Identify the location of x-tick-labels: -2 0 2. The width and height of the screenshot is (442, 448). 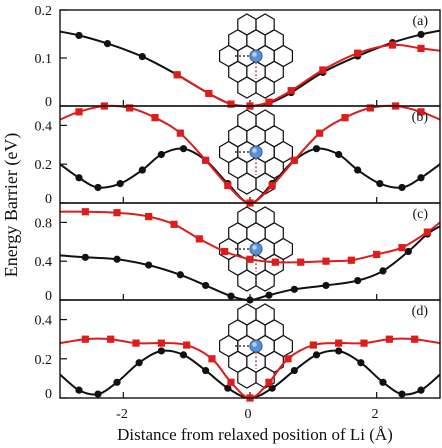
(247, 414).